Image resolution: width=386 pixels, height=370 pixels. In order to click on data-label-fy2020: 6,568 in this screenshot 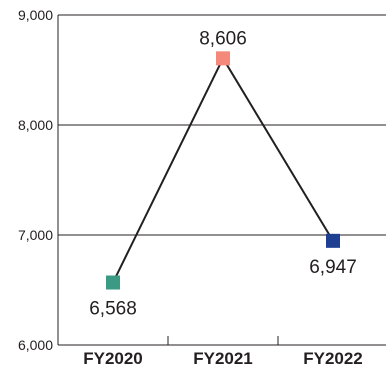, I will do `click(113, 309)`.